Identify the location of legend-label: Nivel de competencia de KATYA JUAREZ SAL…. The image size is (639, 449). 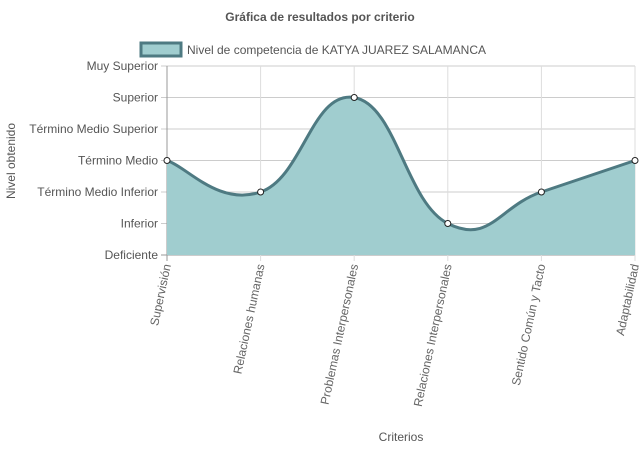
(336, 50).